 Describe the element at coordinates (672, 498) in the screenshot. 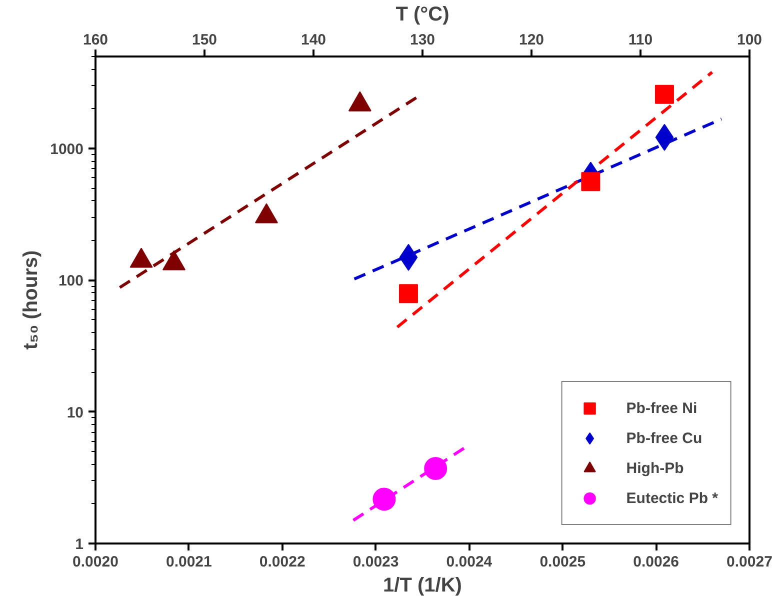

I see `legend-label: Eutectic Pb *` at that location.